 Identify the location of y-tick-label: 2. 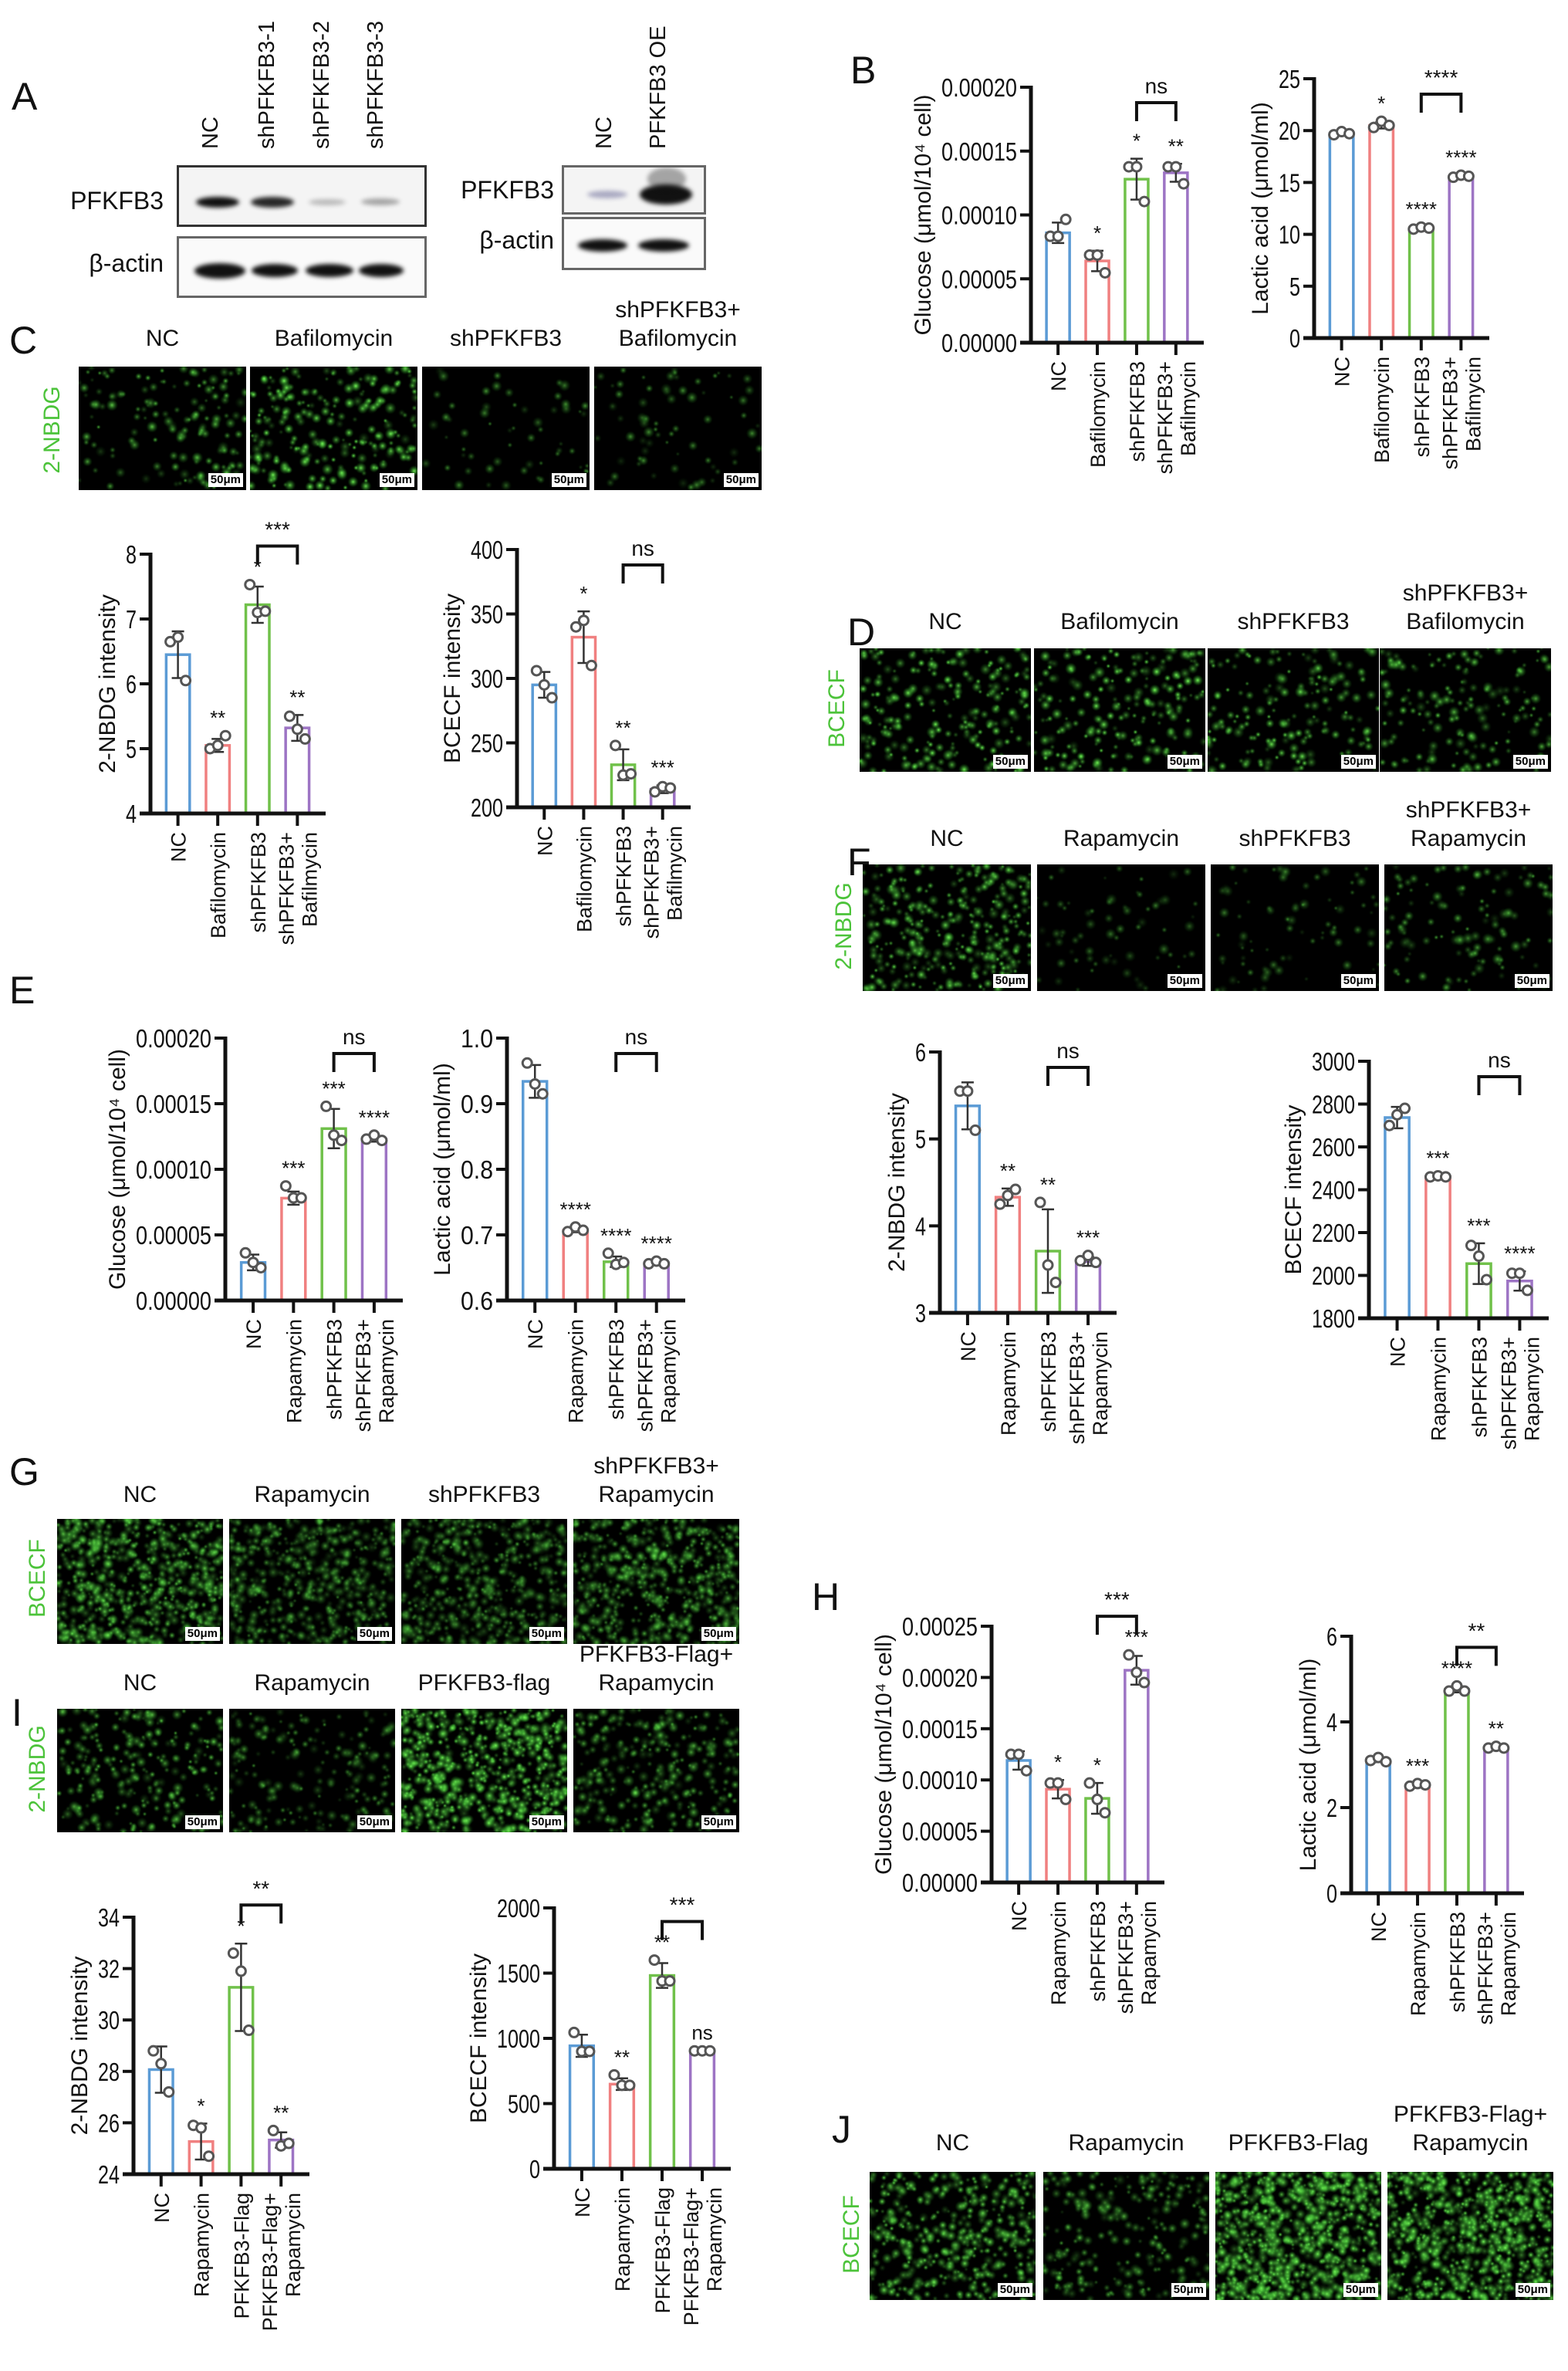
(1331, 1808).